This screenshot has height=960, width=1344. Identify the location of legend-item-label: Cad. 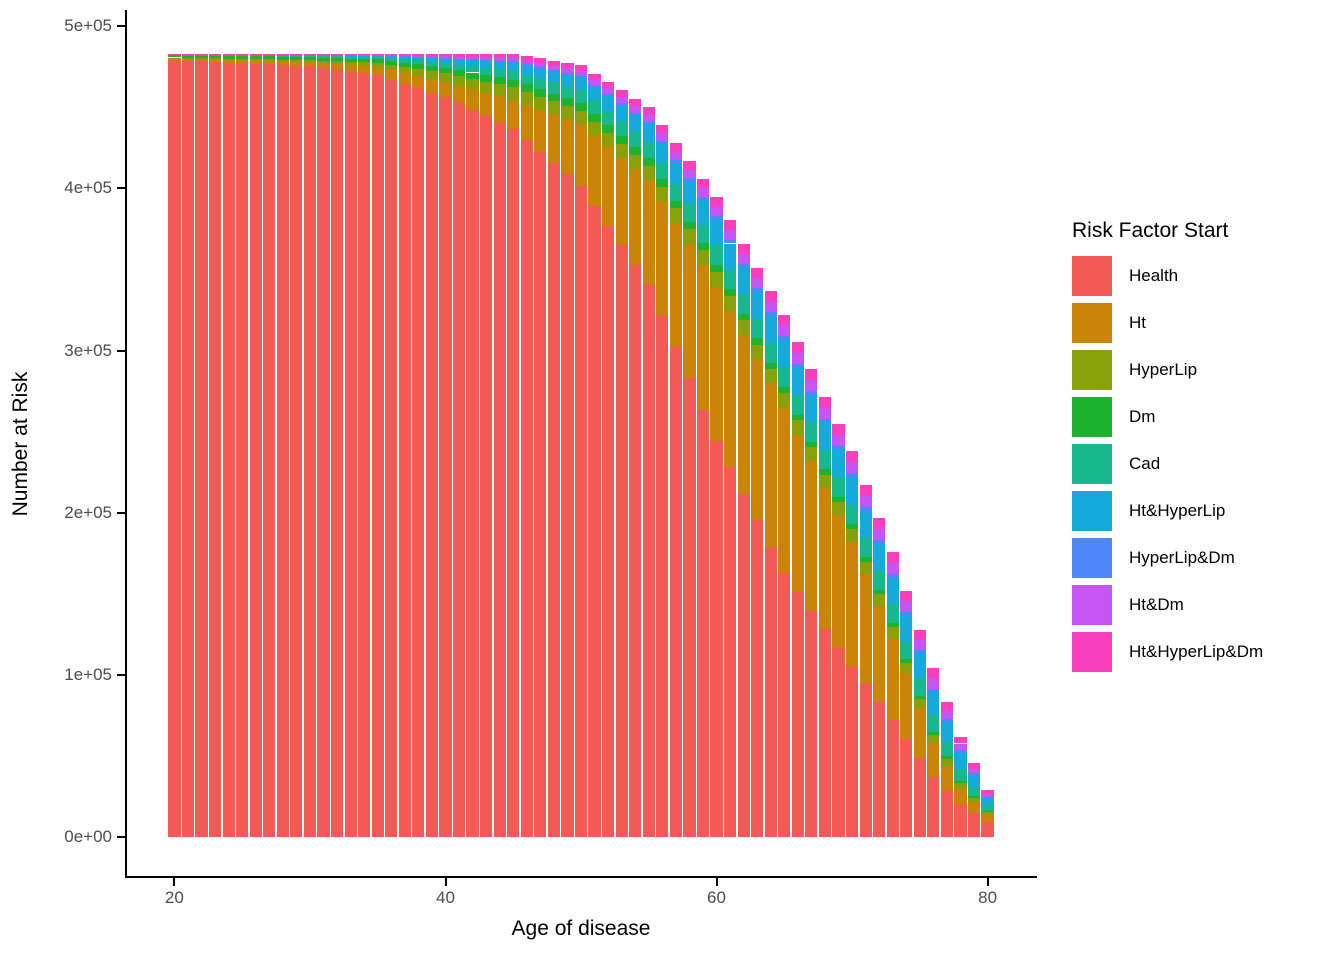
(1145, 463).